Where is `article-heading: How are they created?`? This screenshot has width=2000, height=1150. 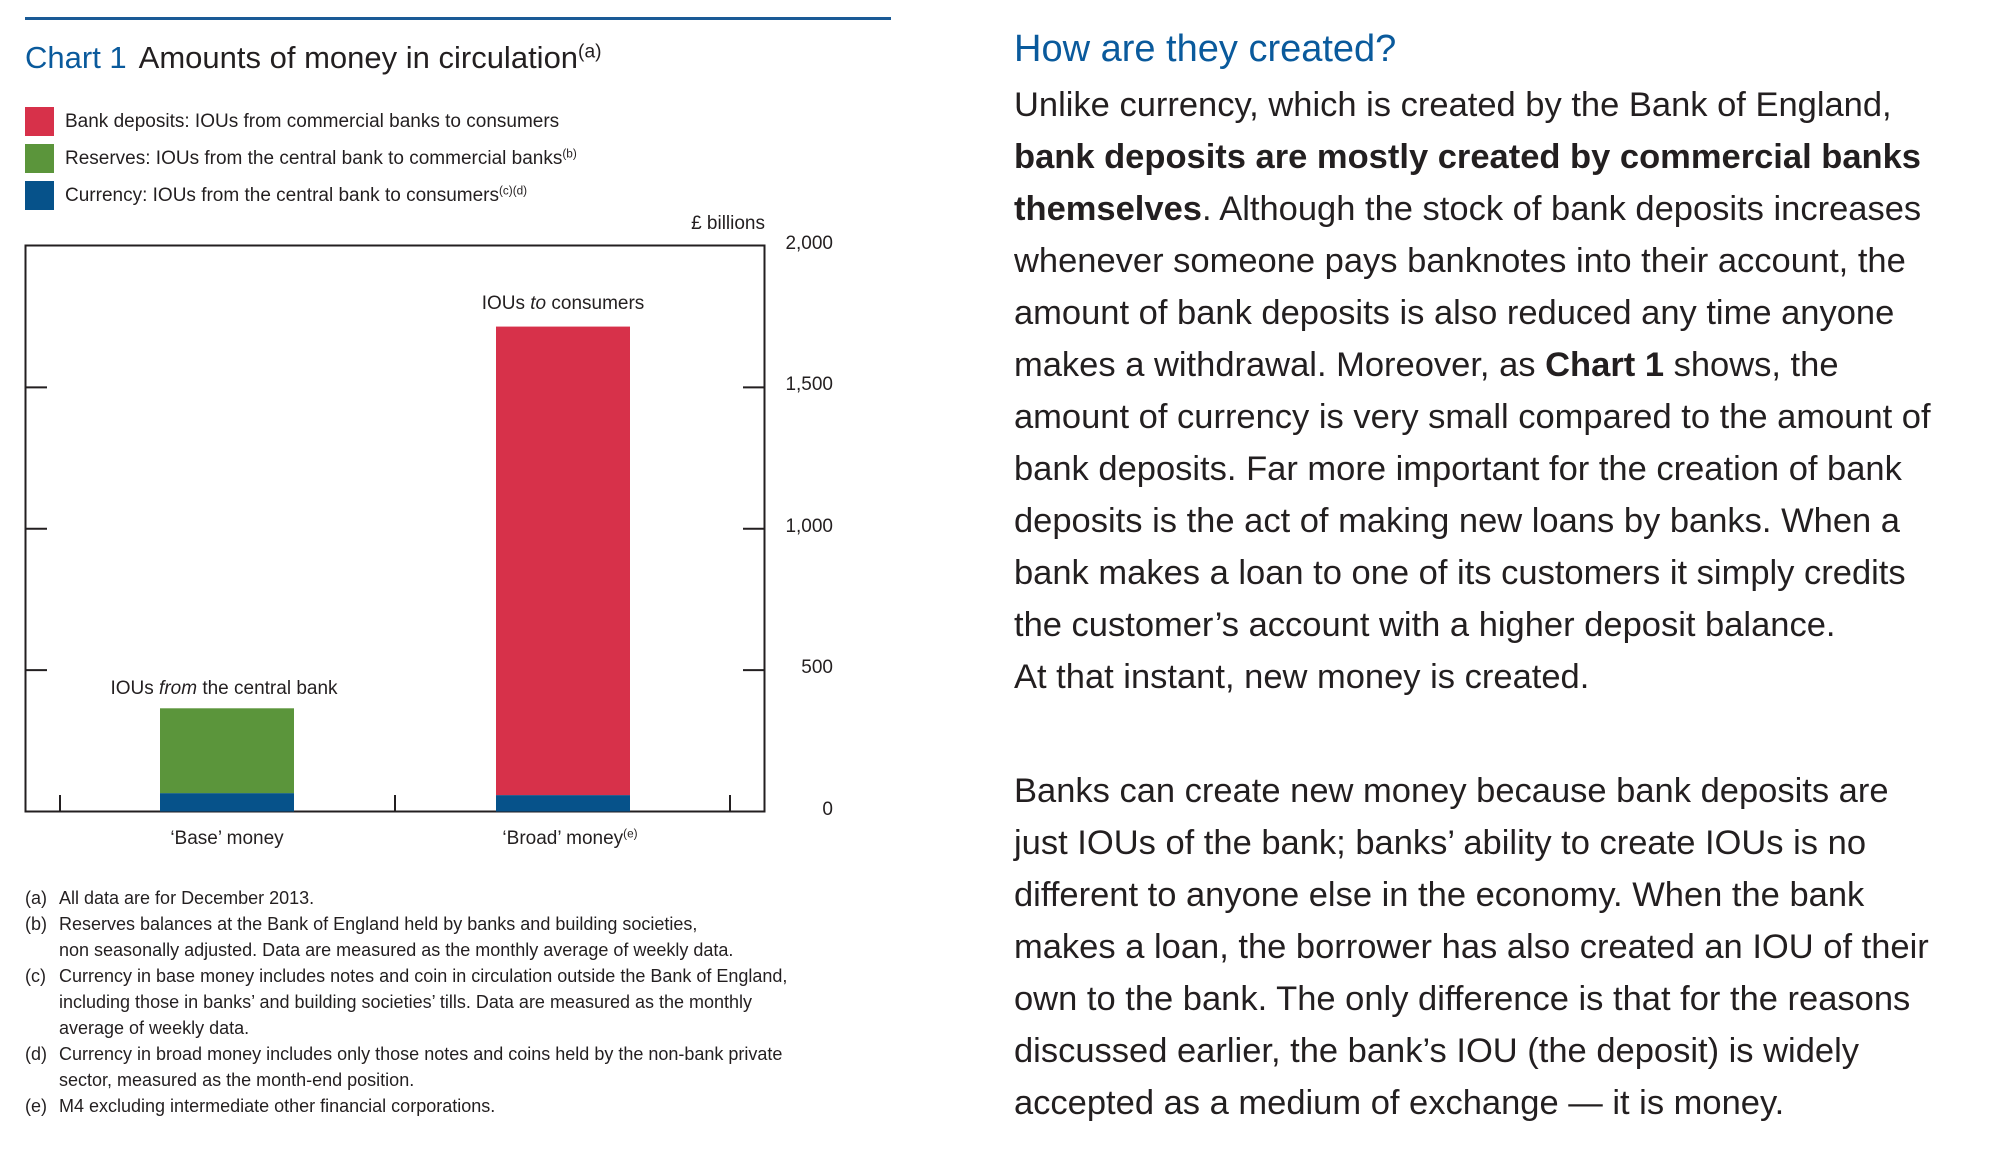 article-heading: How are they created? is located at coordinates (1205, 49).